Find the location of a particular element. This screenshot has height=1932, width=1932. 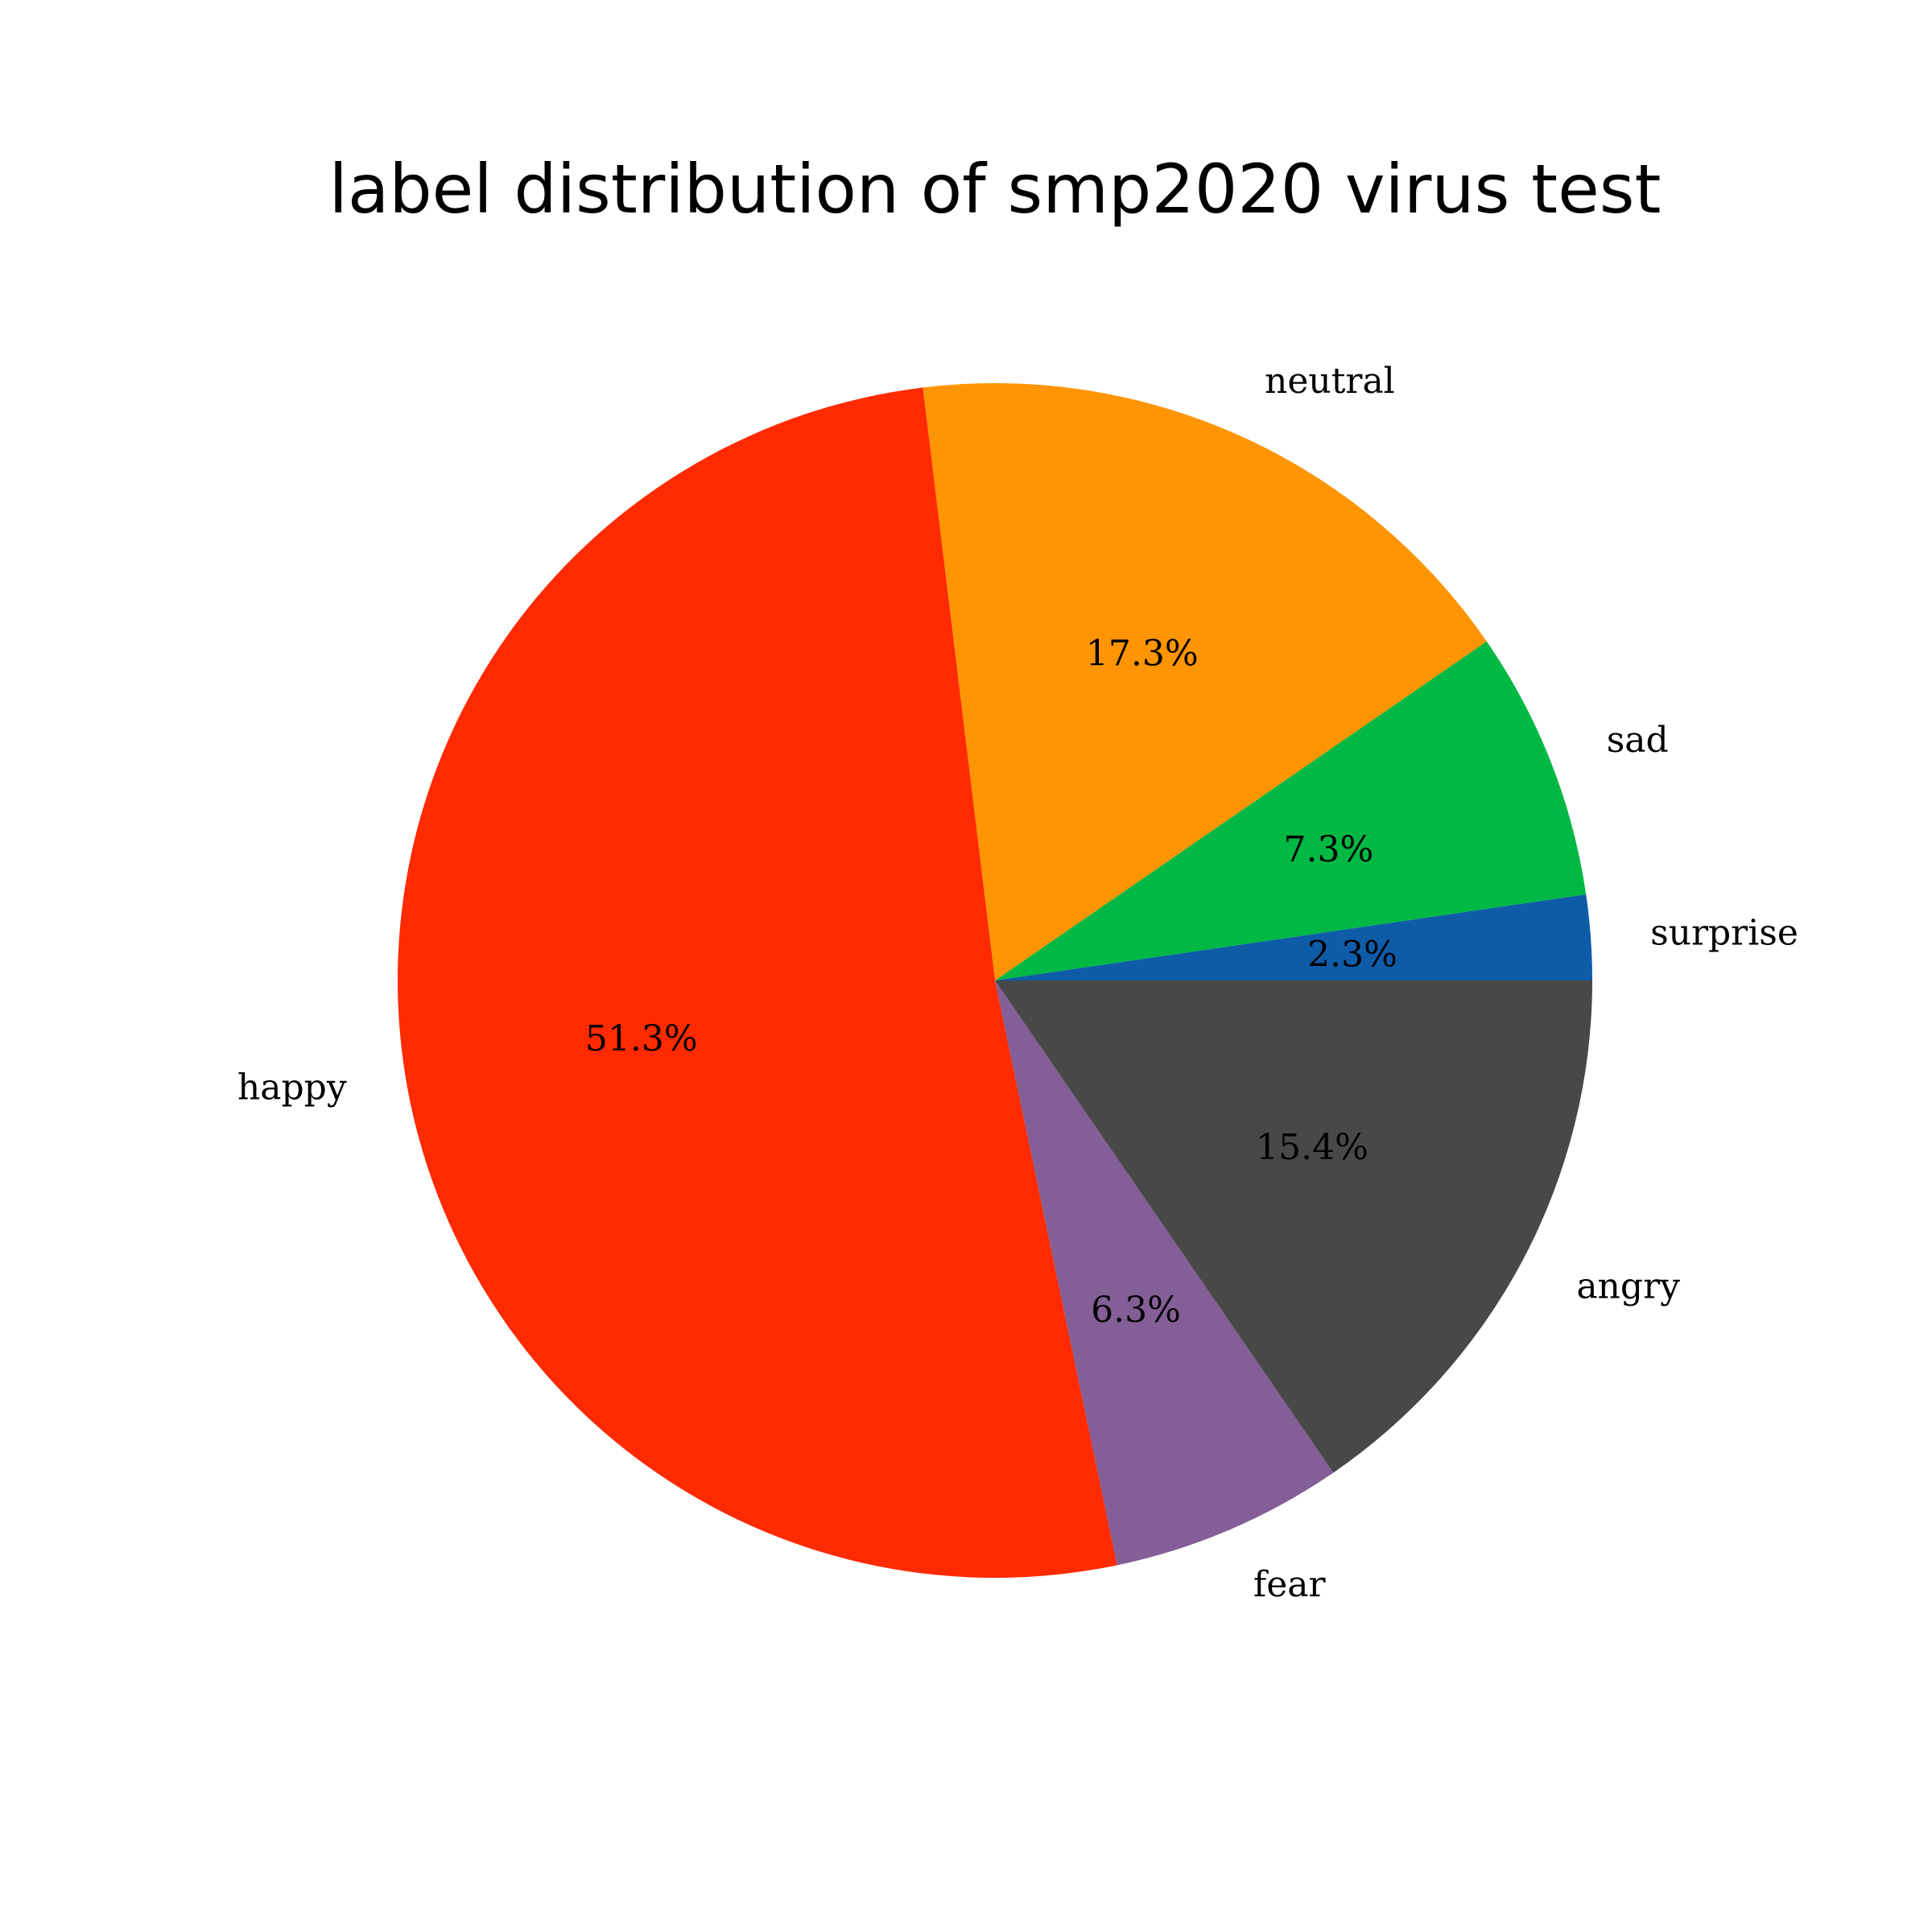

pie-category-label-neutral: neutral is located at coordinates (1330, 381).